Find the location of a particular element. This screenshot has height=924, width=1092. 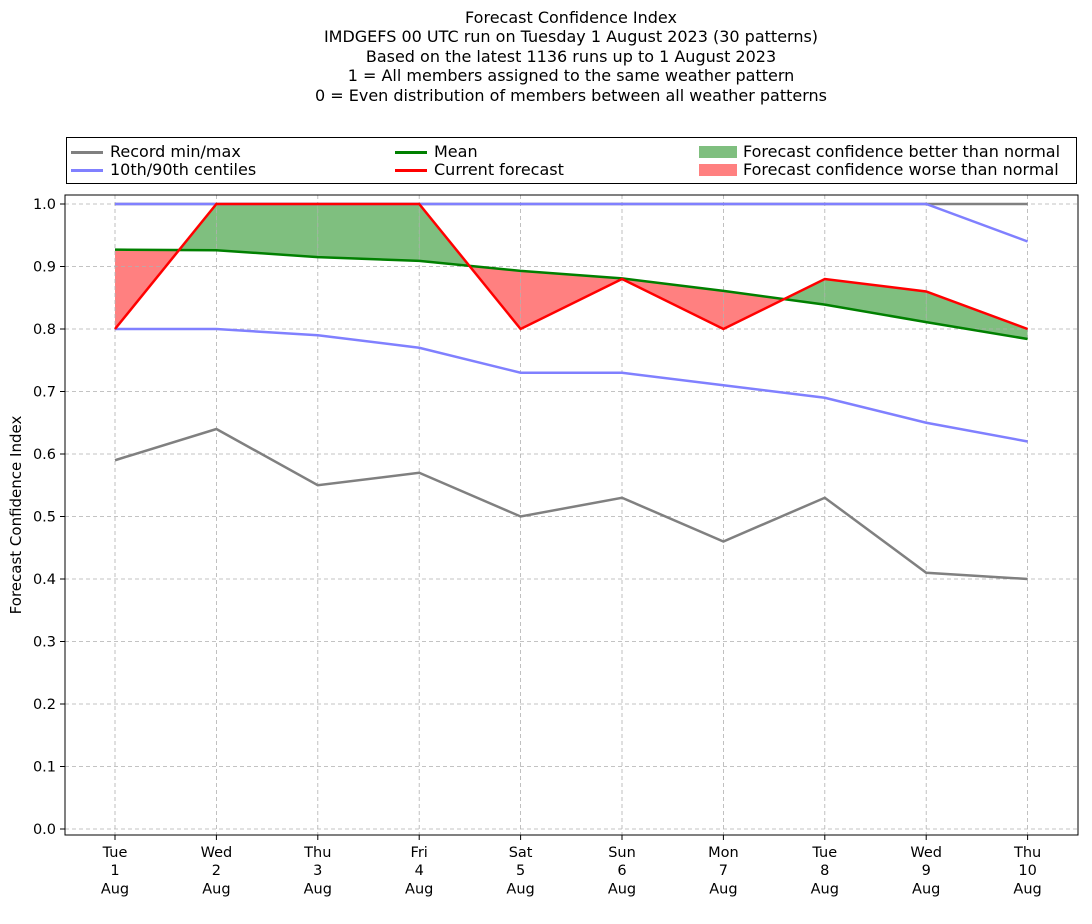

title-line-1: Forecast Confidence Index is located at coordinates (571, 17).